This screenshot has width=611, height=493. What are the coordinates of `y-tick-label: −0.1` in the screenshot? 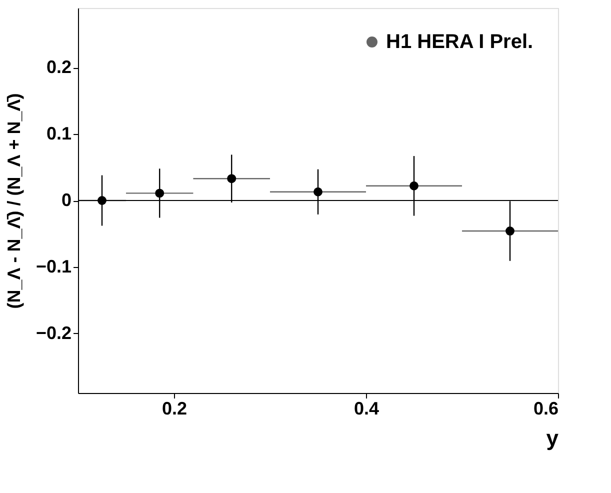 It's located at (54, 266).